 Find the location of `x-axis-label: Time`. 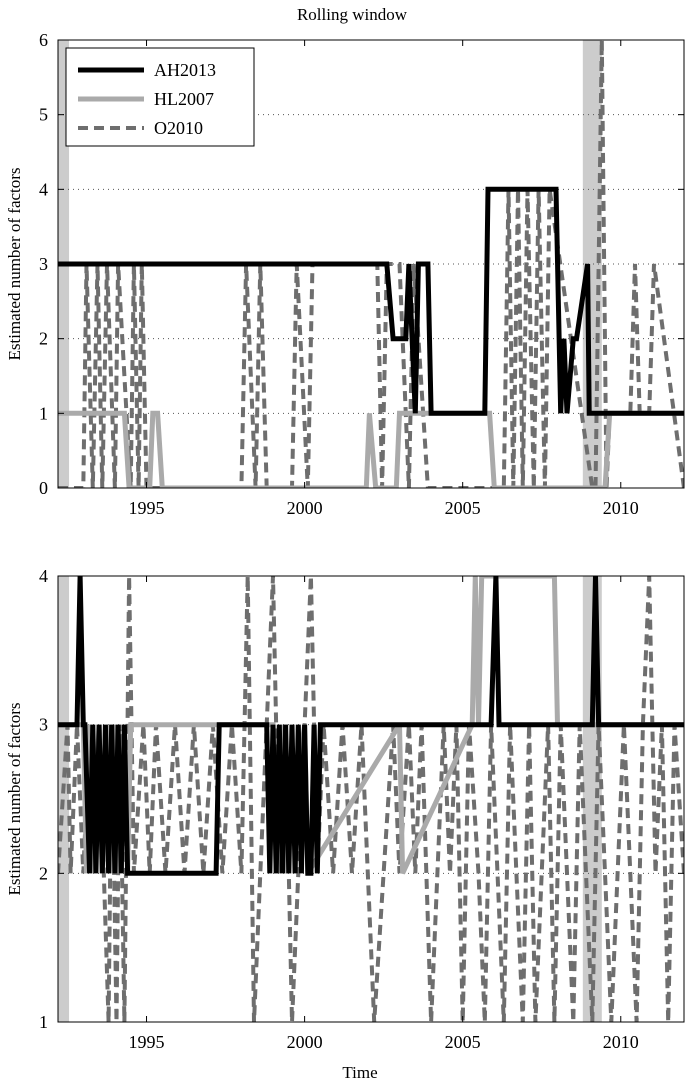

x-axis-label: Time is located at coordinates (359, 1072).